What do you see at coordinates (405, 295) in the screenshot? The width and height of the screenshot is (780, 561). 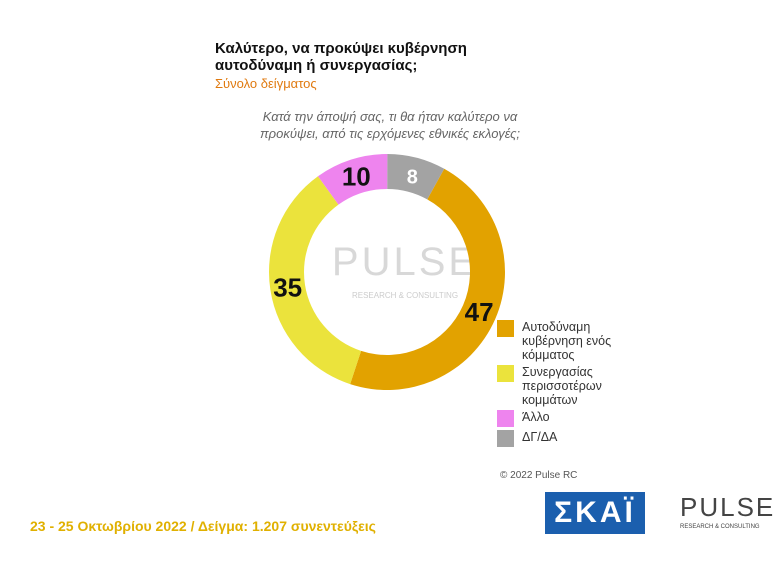 I see `watermark-sub: RESEARCH & CONSULTING` at bounding box center [405, 295].